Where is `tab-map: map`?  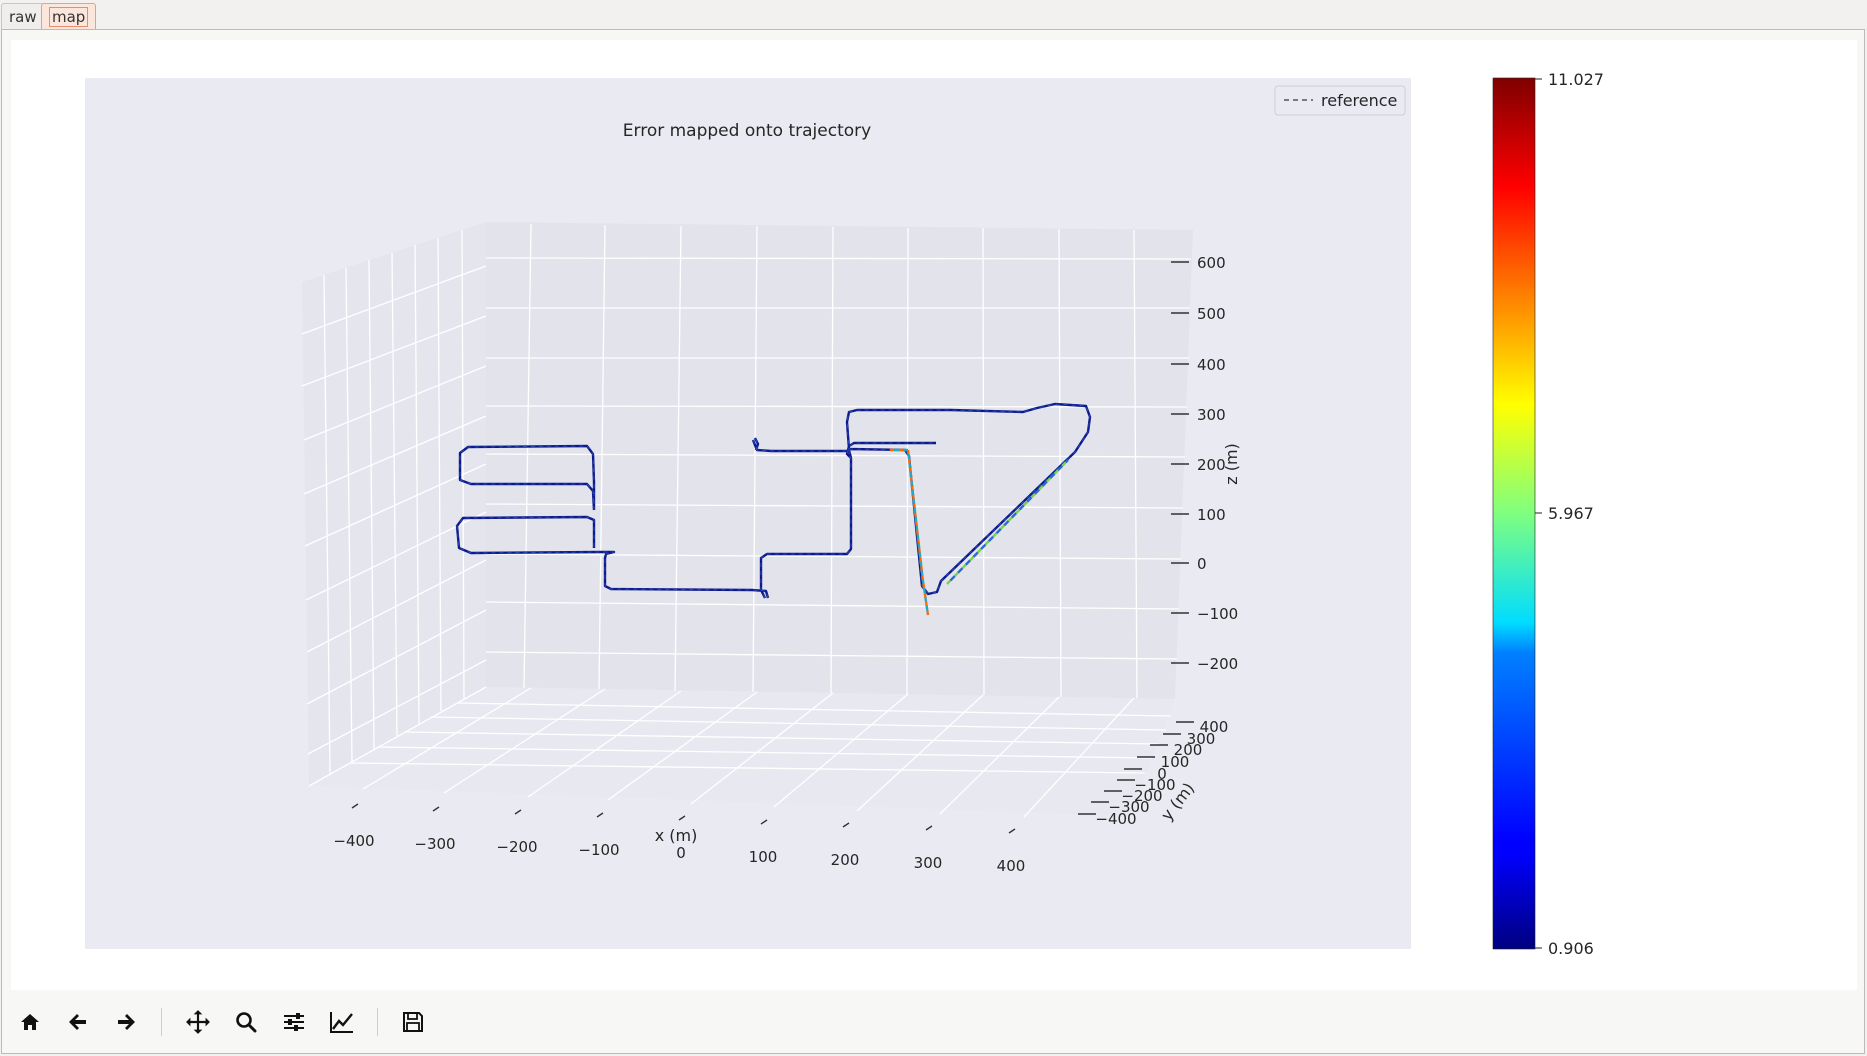
tab-map: map is located at coordinates (69, 16).